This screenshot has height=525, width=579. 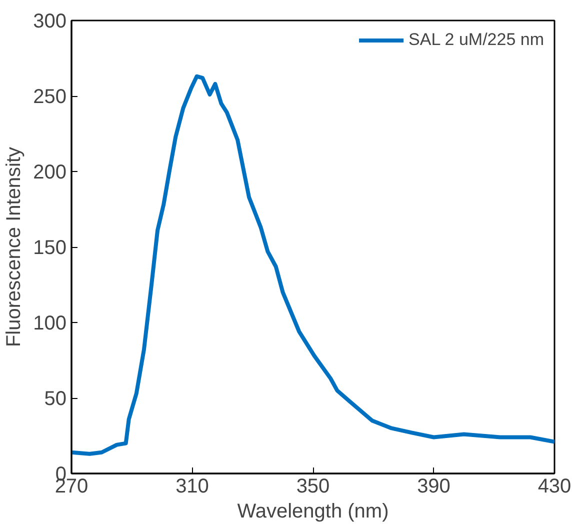 I want to click on y-tick-label: 300, so click(x=50, y=21).